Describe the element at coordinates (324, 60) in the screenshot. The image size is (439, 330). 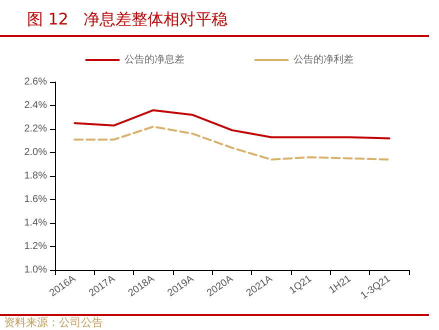
I see `legend-label: 公告的净利差` at that location.